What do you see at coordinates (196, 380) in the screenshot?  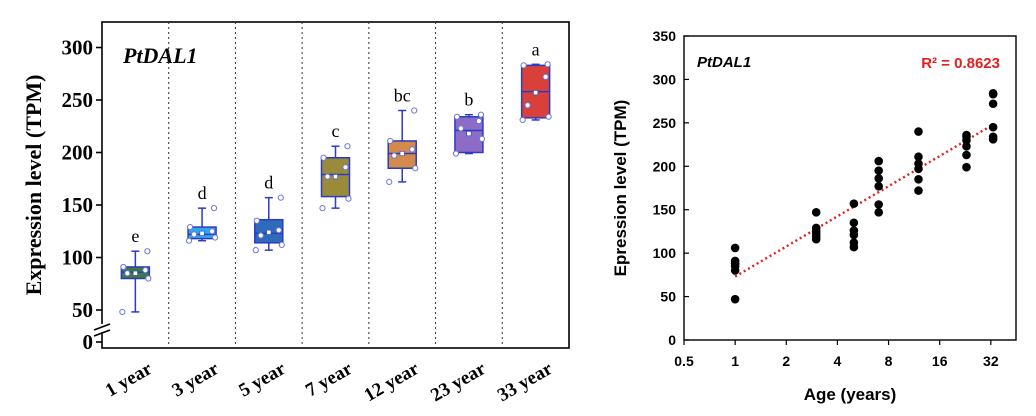 I see `category-label: 3 year` at bounding box center [196, 380].